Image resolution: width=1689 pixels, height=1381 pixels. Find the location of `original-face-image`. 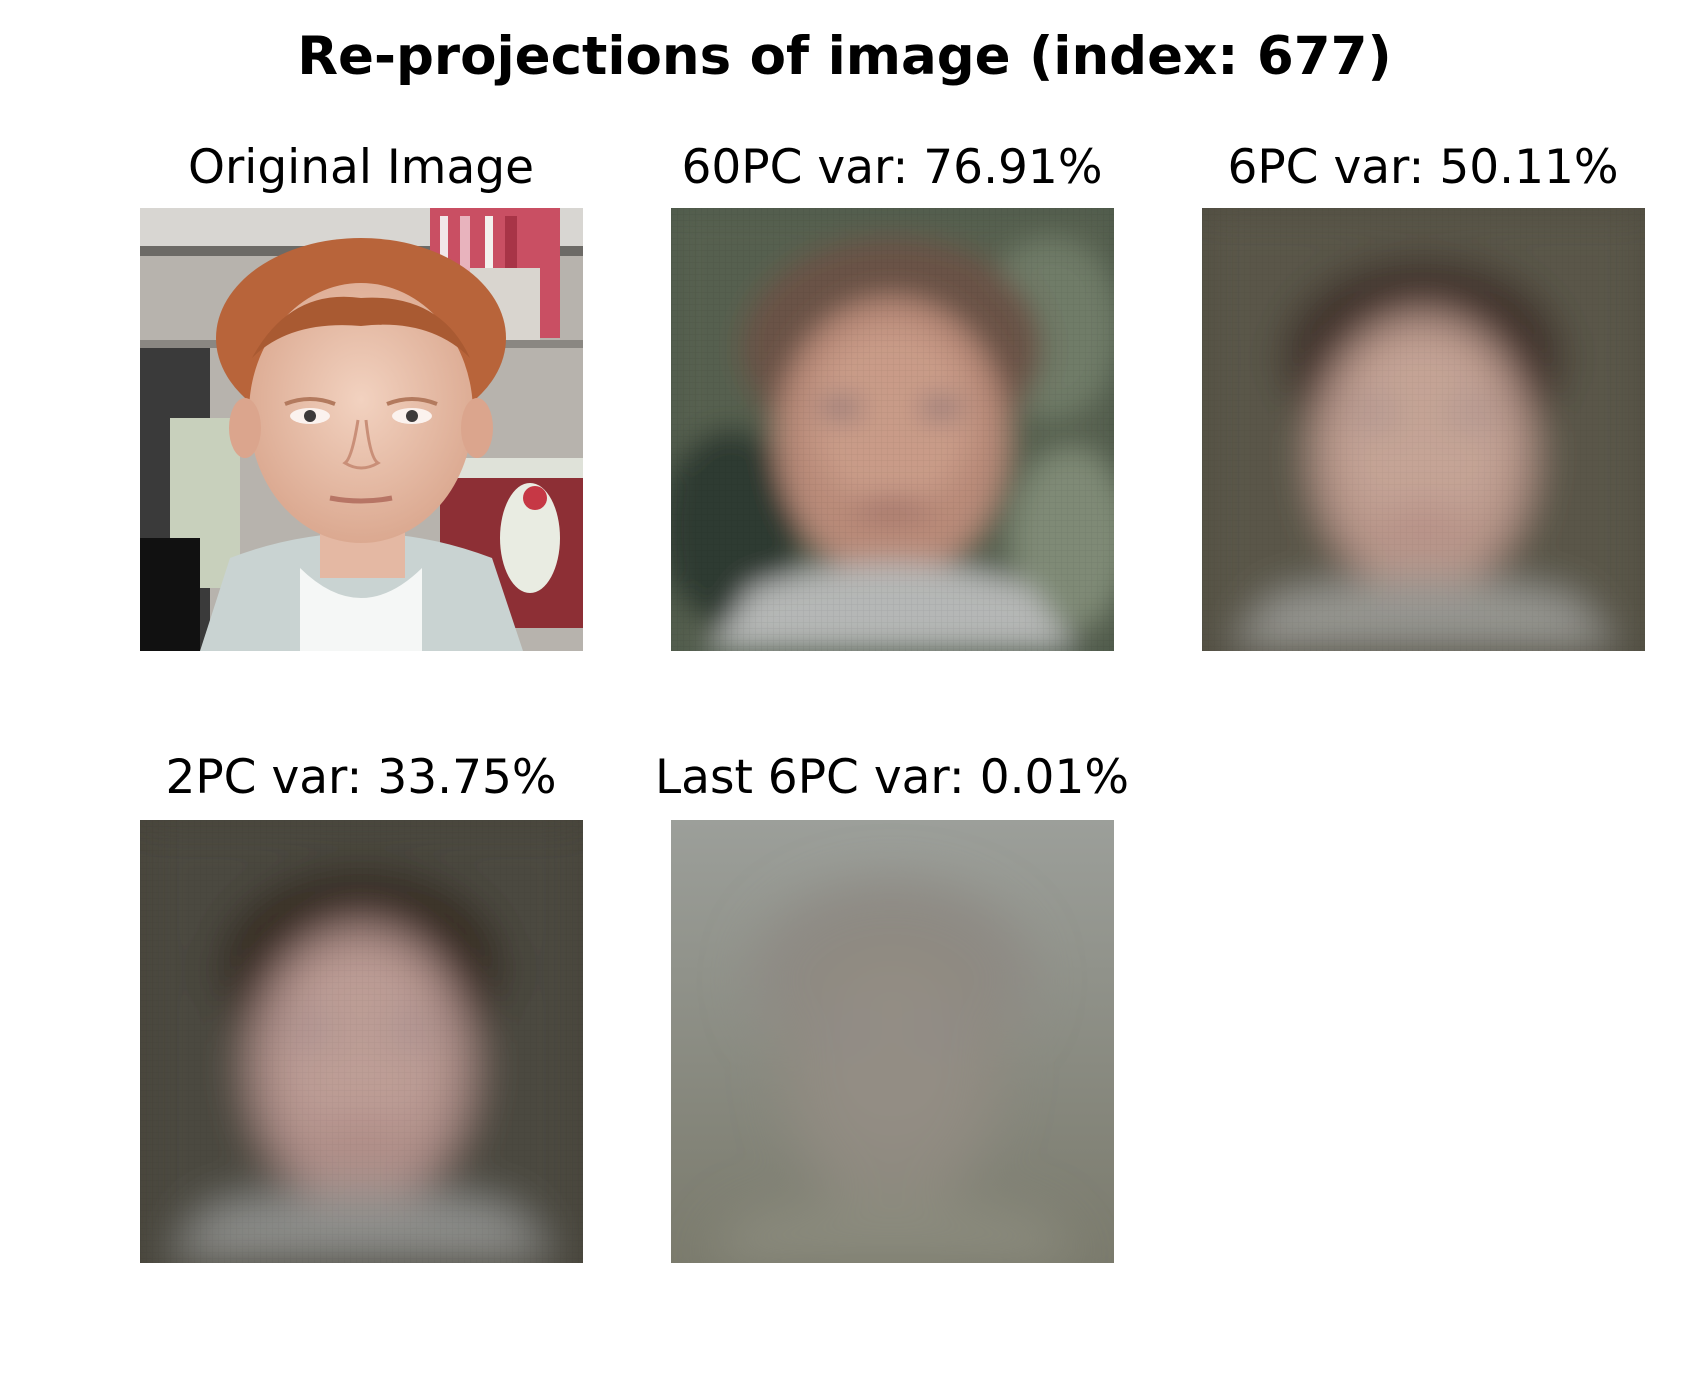

original-face-image is located at coordinates (361, 429).